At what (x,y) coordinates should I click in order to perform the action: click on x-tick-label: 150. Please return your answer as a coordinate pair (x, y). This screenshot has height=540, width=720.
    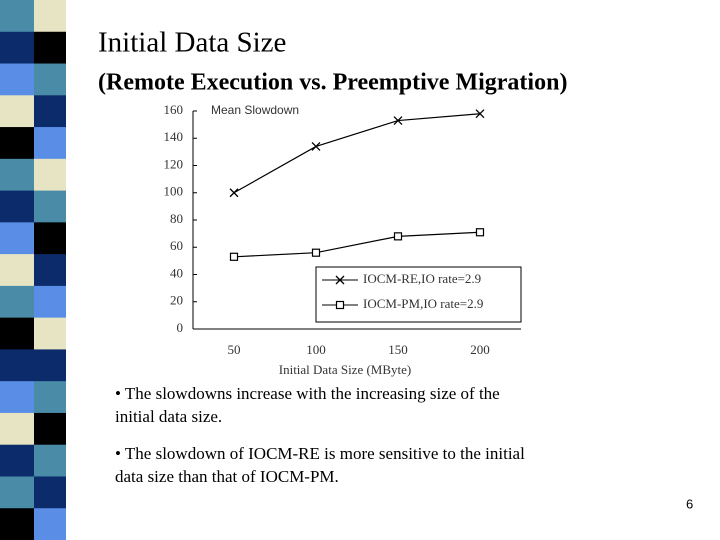
    Looking at the image, I should click on (398, 349).